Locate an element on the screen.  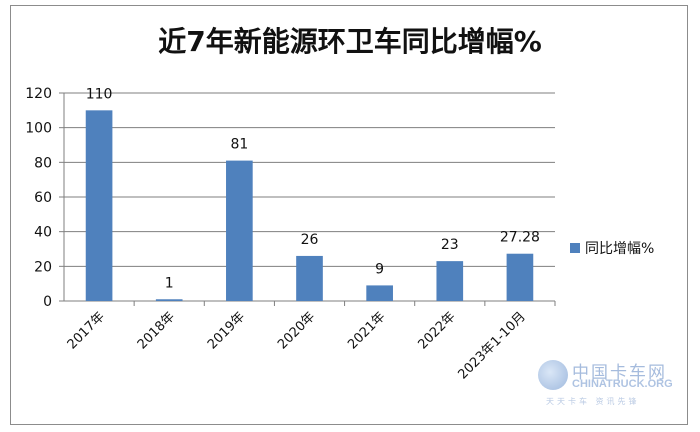
data-label: 110 is located at coordinates (99, 94).